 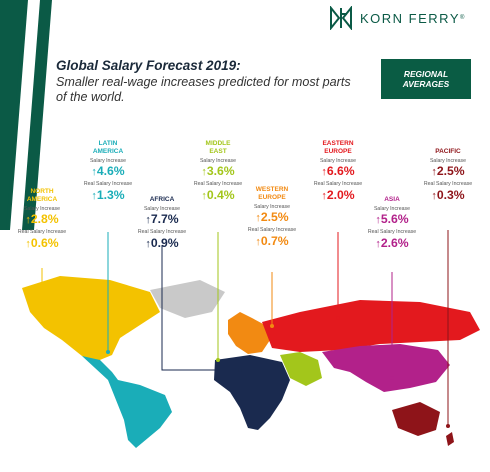 I want to click on real-salary-value: ↑1.3%, so click(x=108, y=194).